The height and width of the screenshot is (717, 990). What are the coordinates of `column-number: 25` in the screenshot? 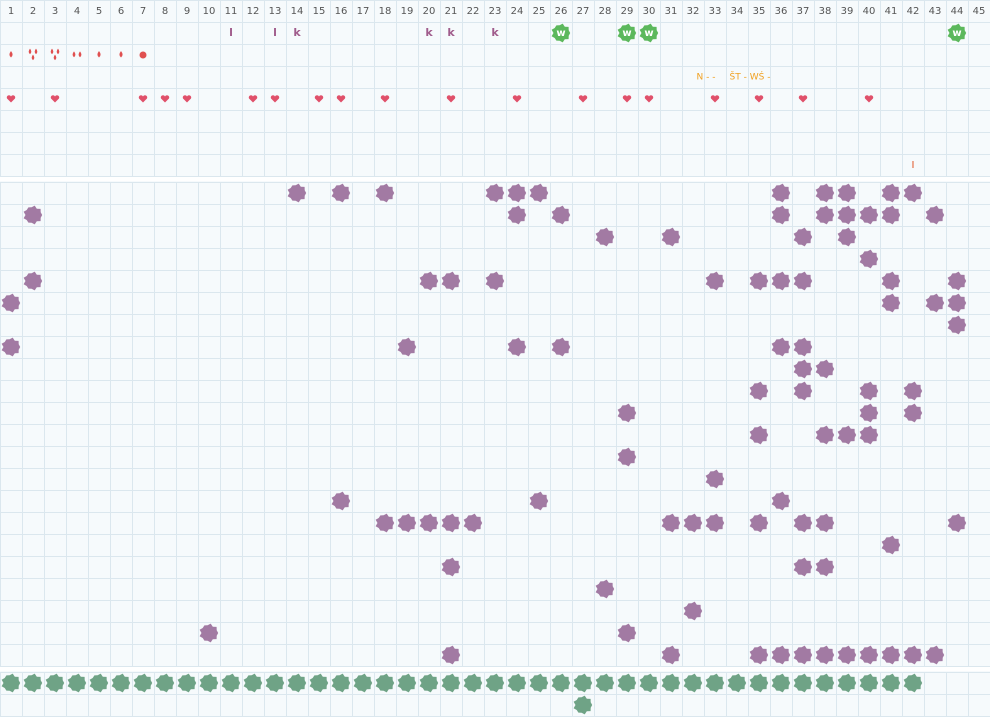 It's located at (539, 11).